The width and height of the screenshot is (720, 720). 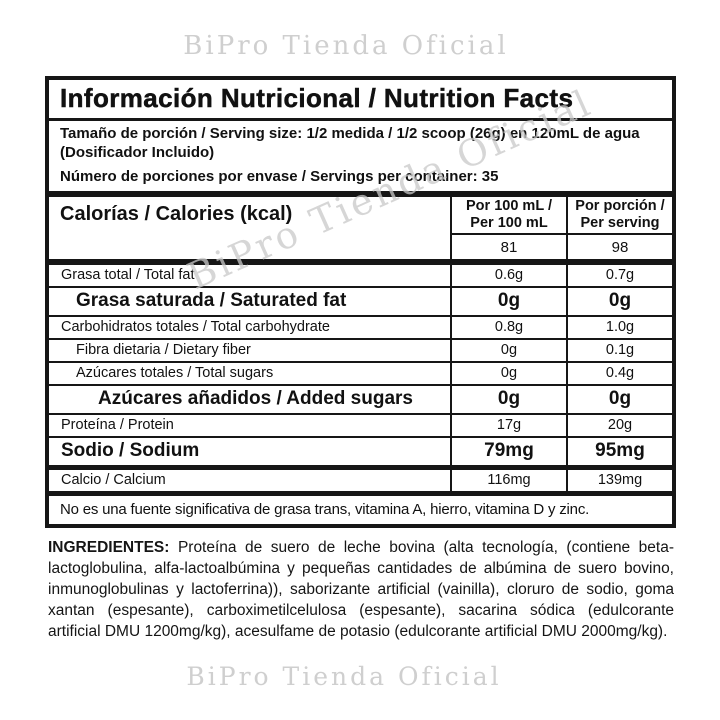 I want to click on serving-dispenser-line: (Dosificador Incluido), so click(x=137, y=152).